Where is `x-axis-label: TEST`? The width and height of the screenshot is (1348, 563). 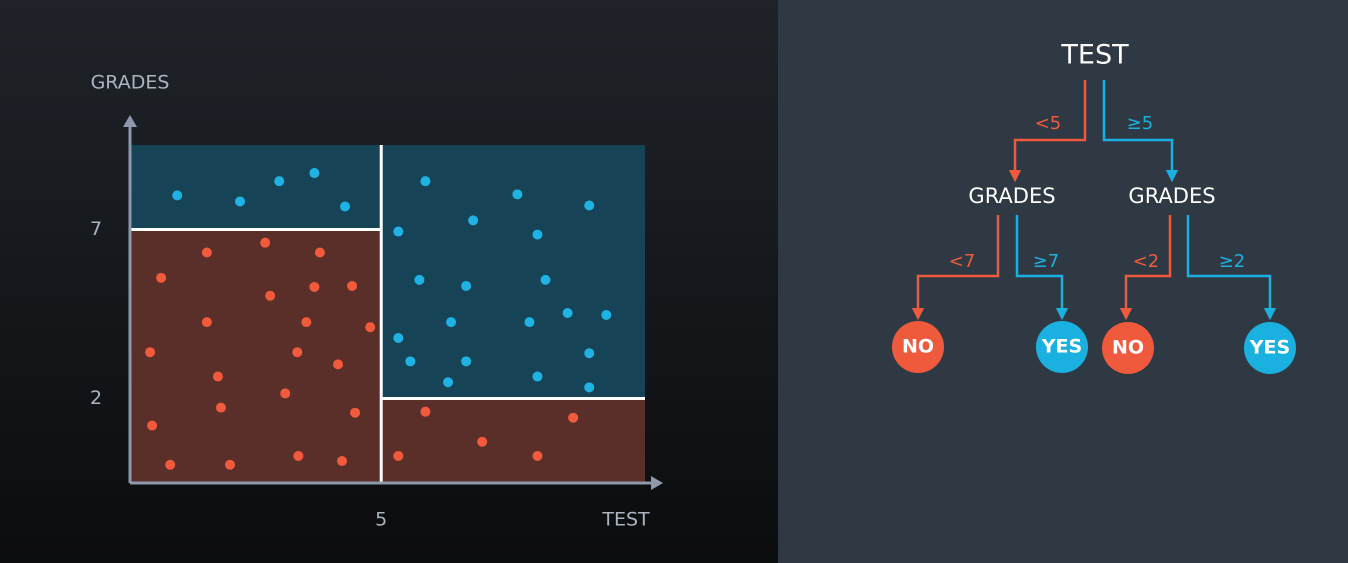 x-axis-label: TEST is located at coordinates (625, 520).